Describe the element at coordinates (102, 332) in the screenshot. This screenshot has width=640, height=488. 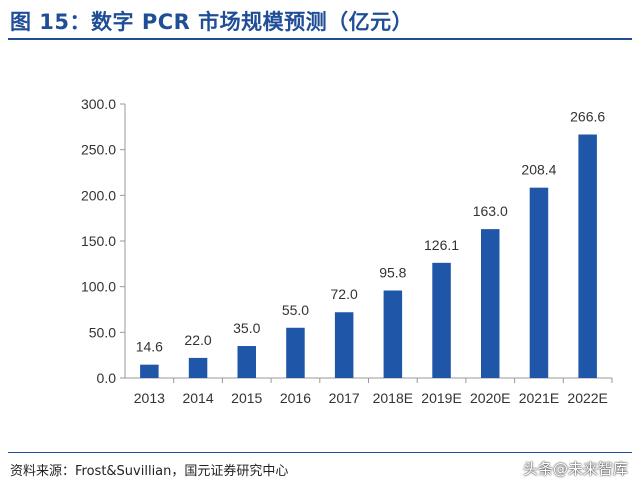
I see `y-tick-label: 50.0` at that location.